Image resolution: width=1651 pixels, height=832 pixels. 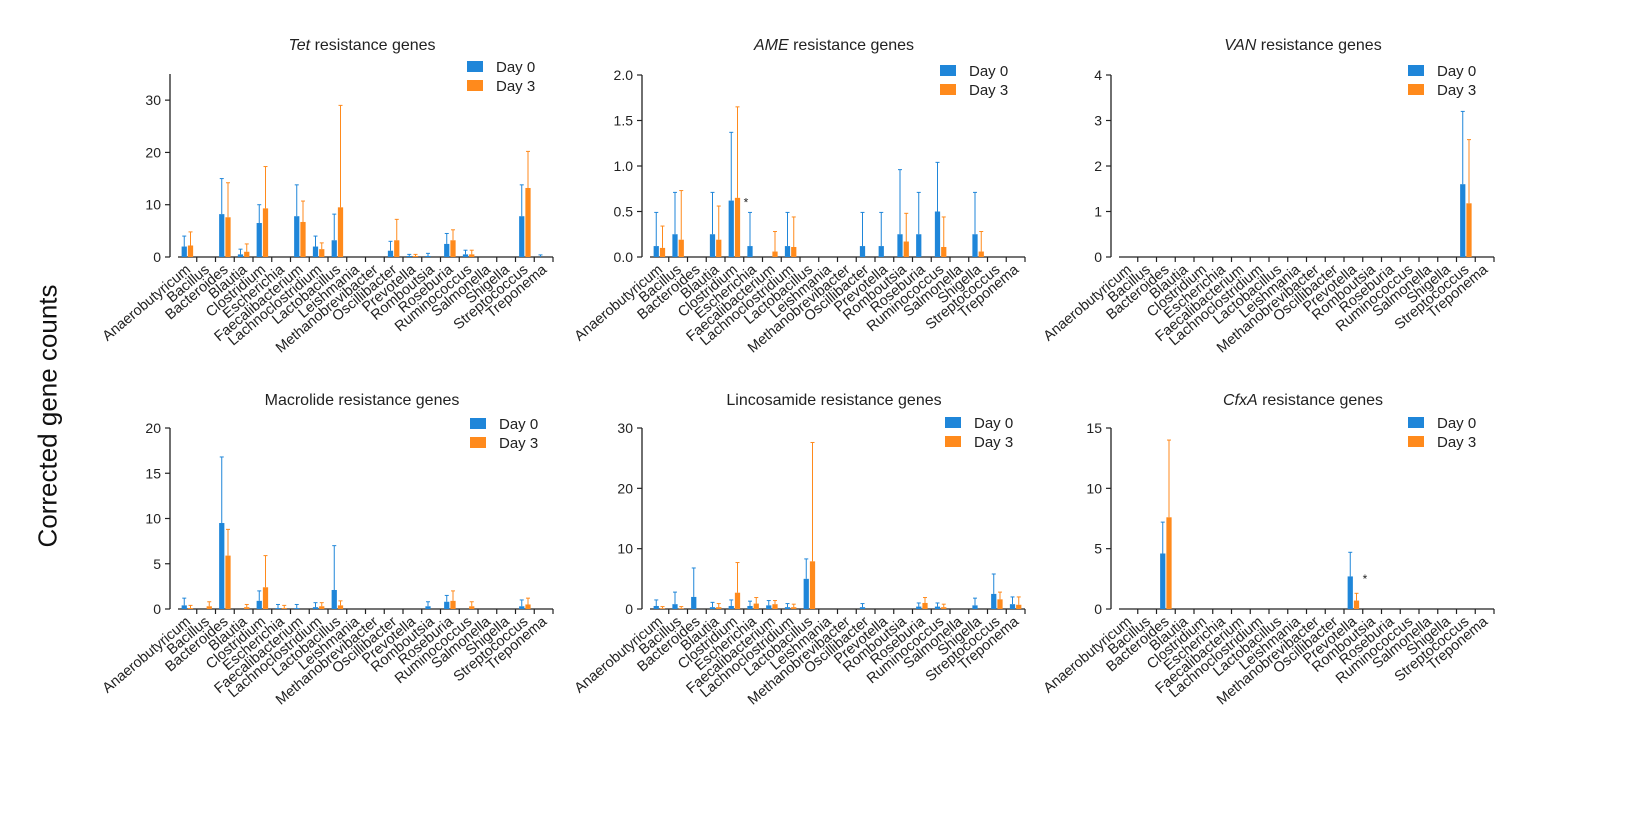 What do you see at coordinates (919, 245) in the screenshot?
I see `bar-day0-roseburia` at bounding box center [919, 245].